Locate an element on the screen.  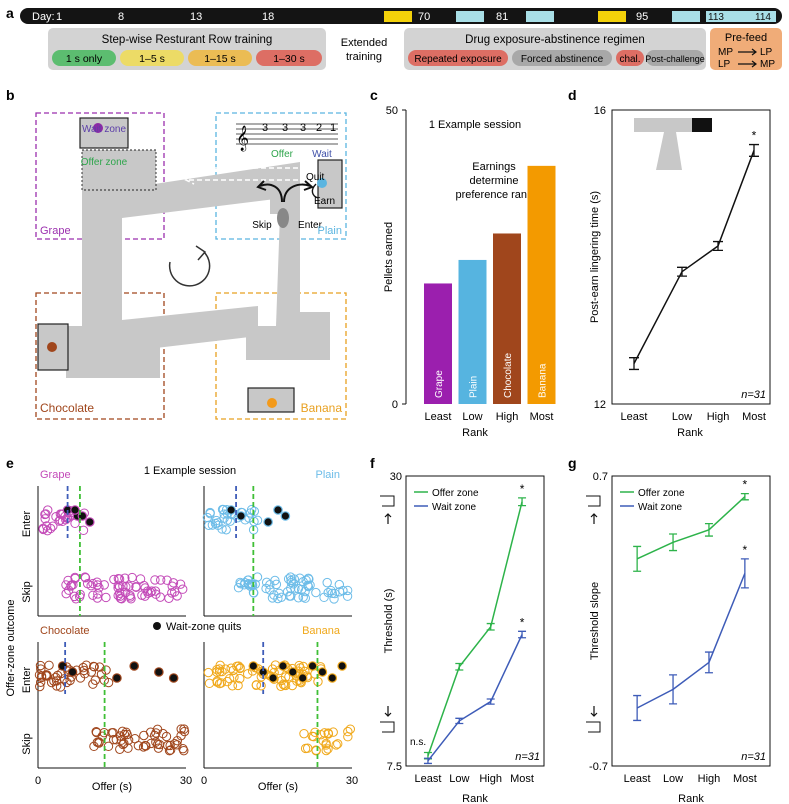
tone-digit: 3 is located at coordinates (265, 128).